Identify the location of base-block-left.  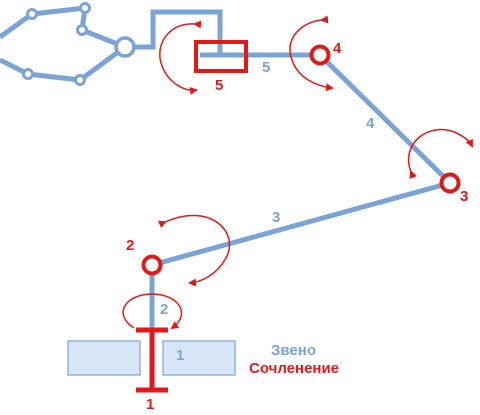
(104, 358).